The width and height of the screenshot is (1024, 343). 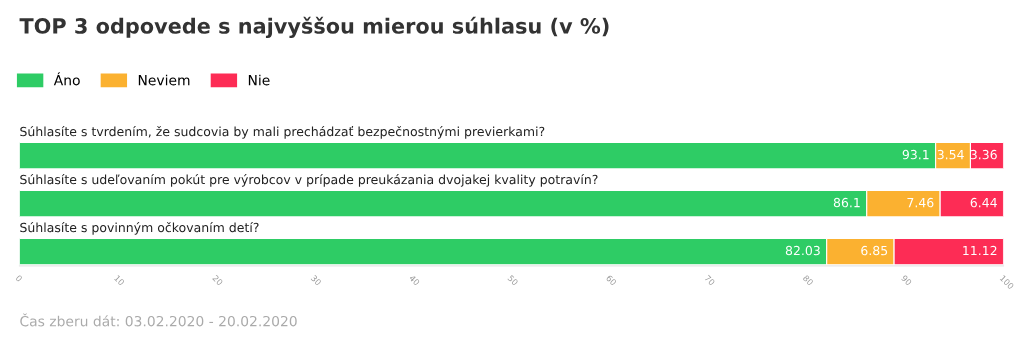 What do you see at coordinates (19, 278) in the screenshot?
I see `x-tick-label: 0` at bounding box center [19, 278].